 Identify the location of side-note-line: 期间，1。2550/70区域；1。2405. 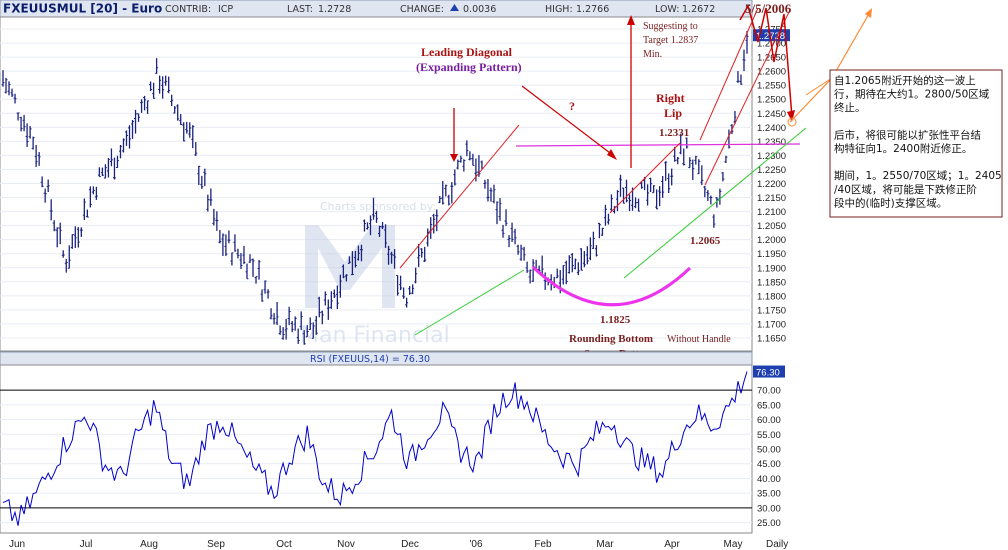
(918, 175).